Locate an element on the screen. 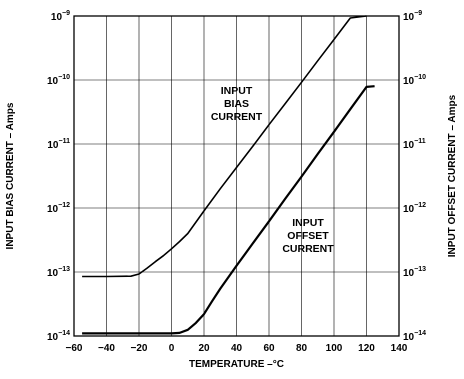 Image resolution: width=464 pixels, height=379 pixels. bias-current-label: INPUT BIAS CURRENT is located at coordinates (237, 104).